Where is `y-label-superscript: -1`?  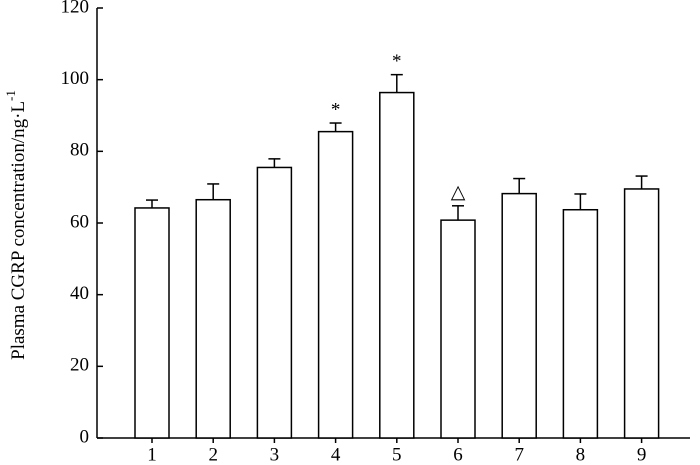
y-label-superscript: -1 is located at coordinates (10, 95).